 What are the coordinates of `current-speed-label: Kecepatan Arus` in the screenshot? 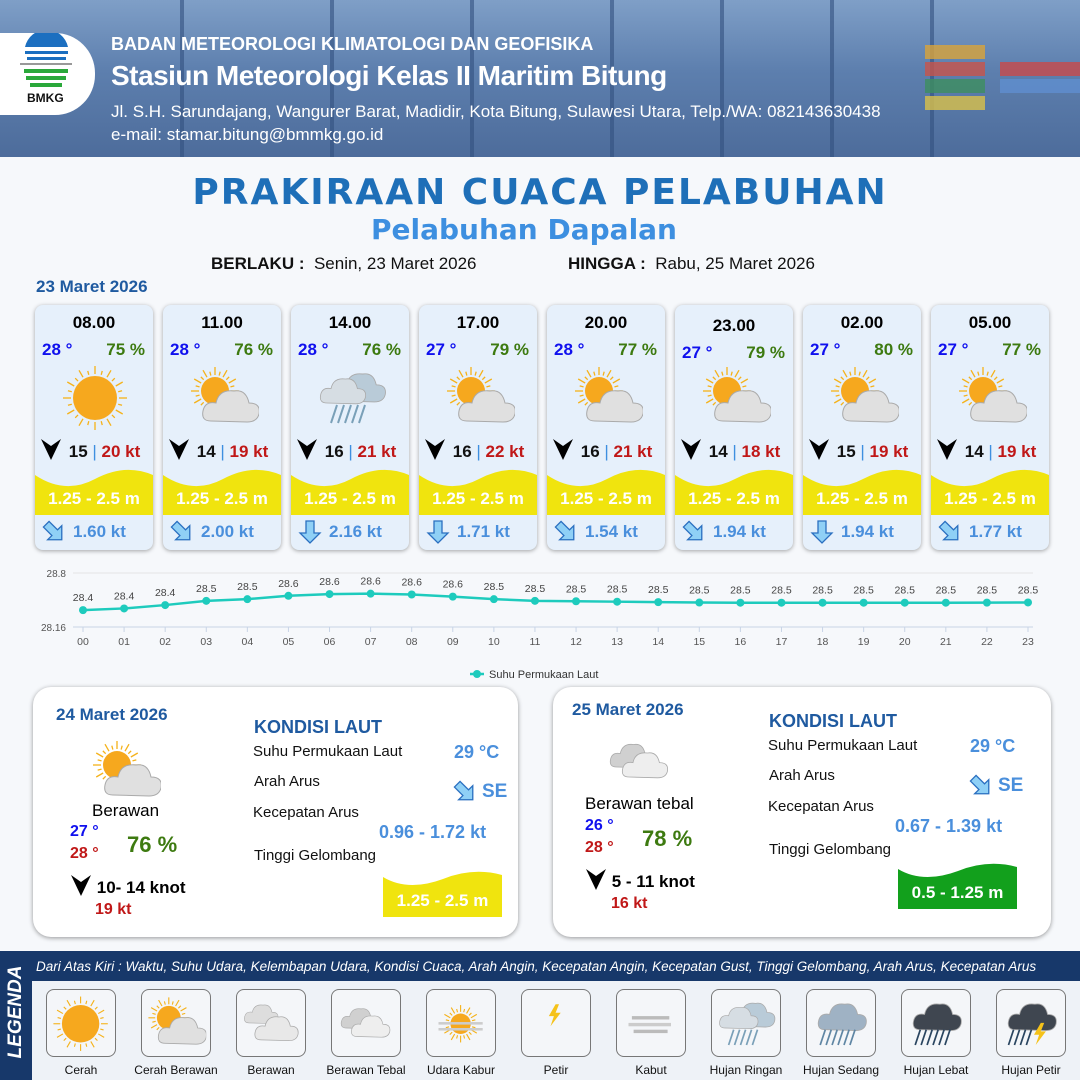 It's located at (821, 806).